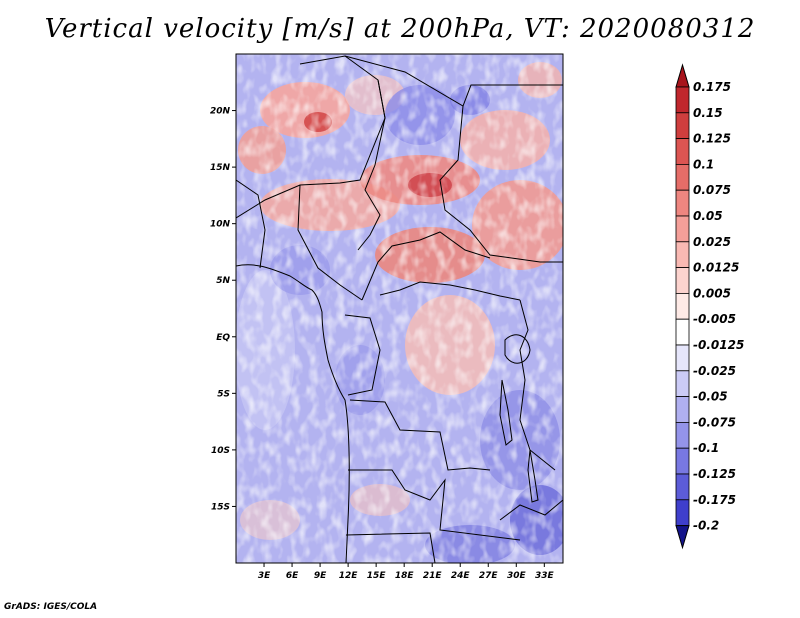  Describe the element at coordinates (434, 505) in the screenshot. I see `border-angola-zambia` at that location.